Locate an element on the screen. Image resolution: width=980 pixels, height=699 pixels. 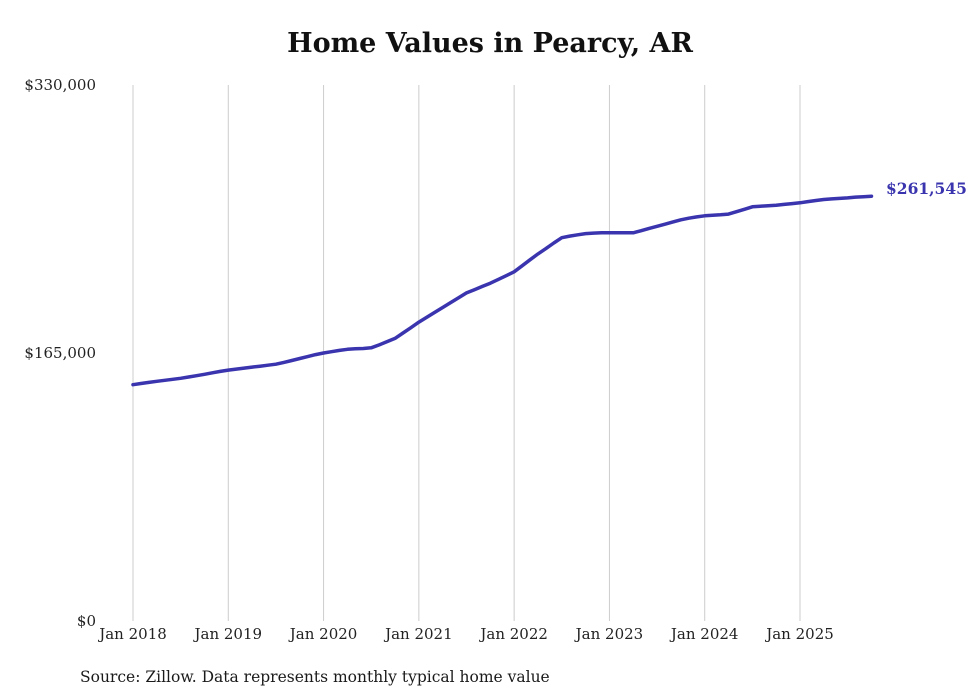
chart-title: Home Values in Pearcy, AR is located at coordinates (490, 43).